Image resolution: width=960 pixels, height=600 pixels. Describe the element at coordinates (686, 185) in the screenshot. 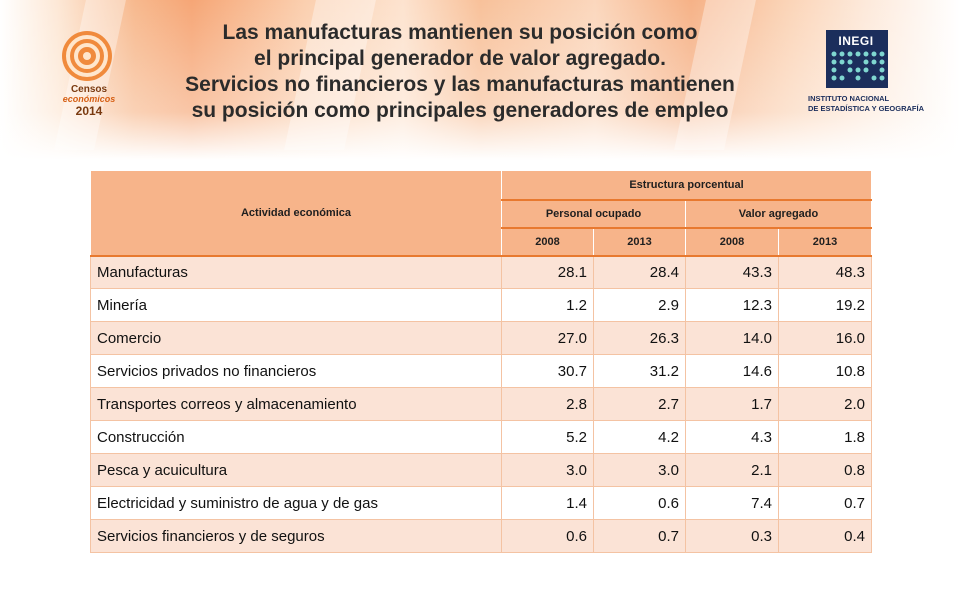

I see `header-group: Estructura porcentual` at that location.